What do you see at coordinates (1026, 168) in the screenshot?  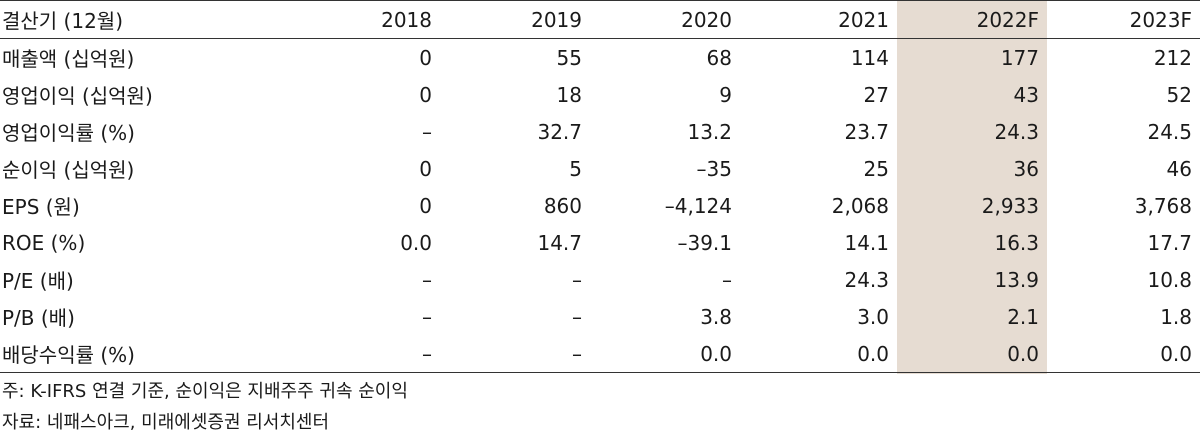 I see `table-cell: 36` at bounding box center [1026, 168].